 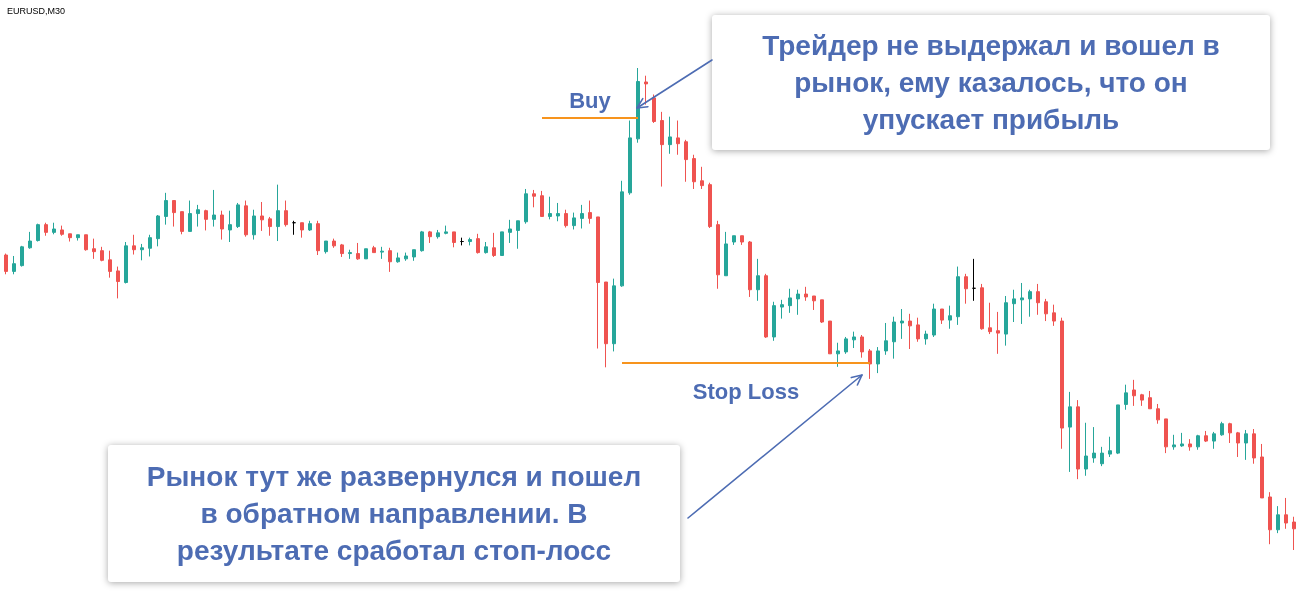 What do you see at coordinates (394, 514) in the screenshot?
I see `annotation: Рынок тут же развернулся и пошел в обратном направлении. В результате сработал стоп-лосс` at bounding box center [394, 514].